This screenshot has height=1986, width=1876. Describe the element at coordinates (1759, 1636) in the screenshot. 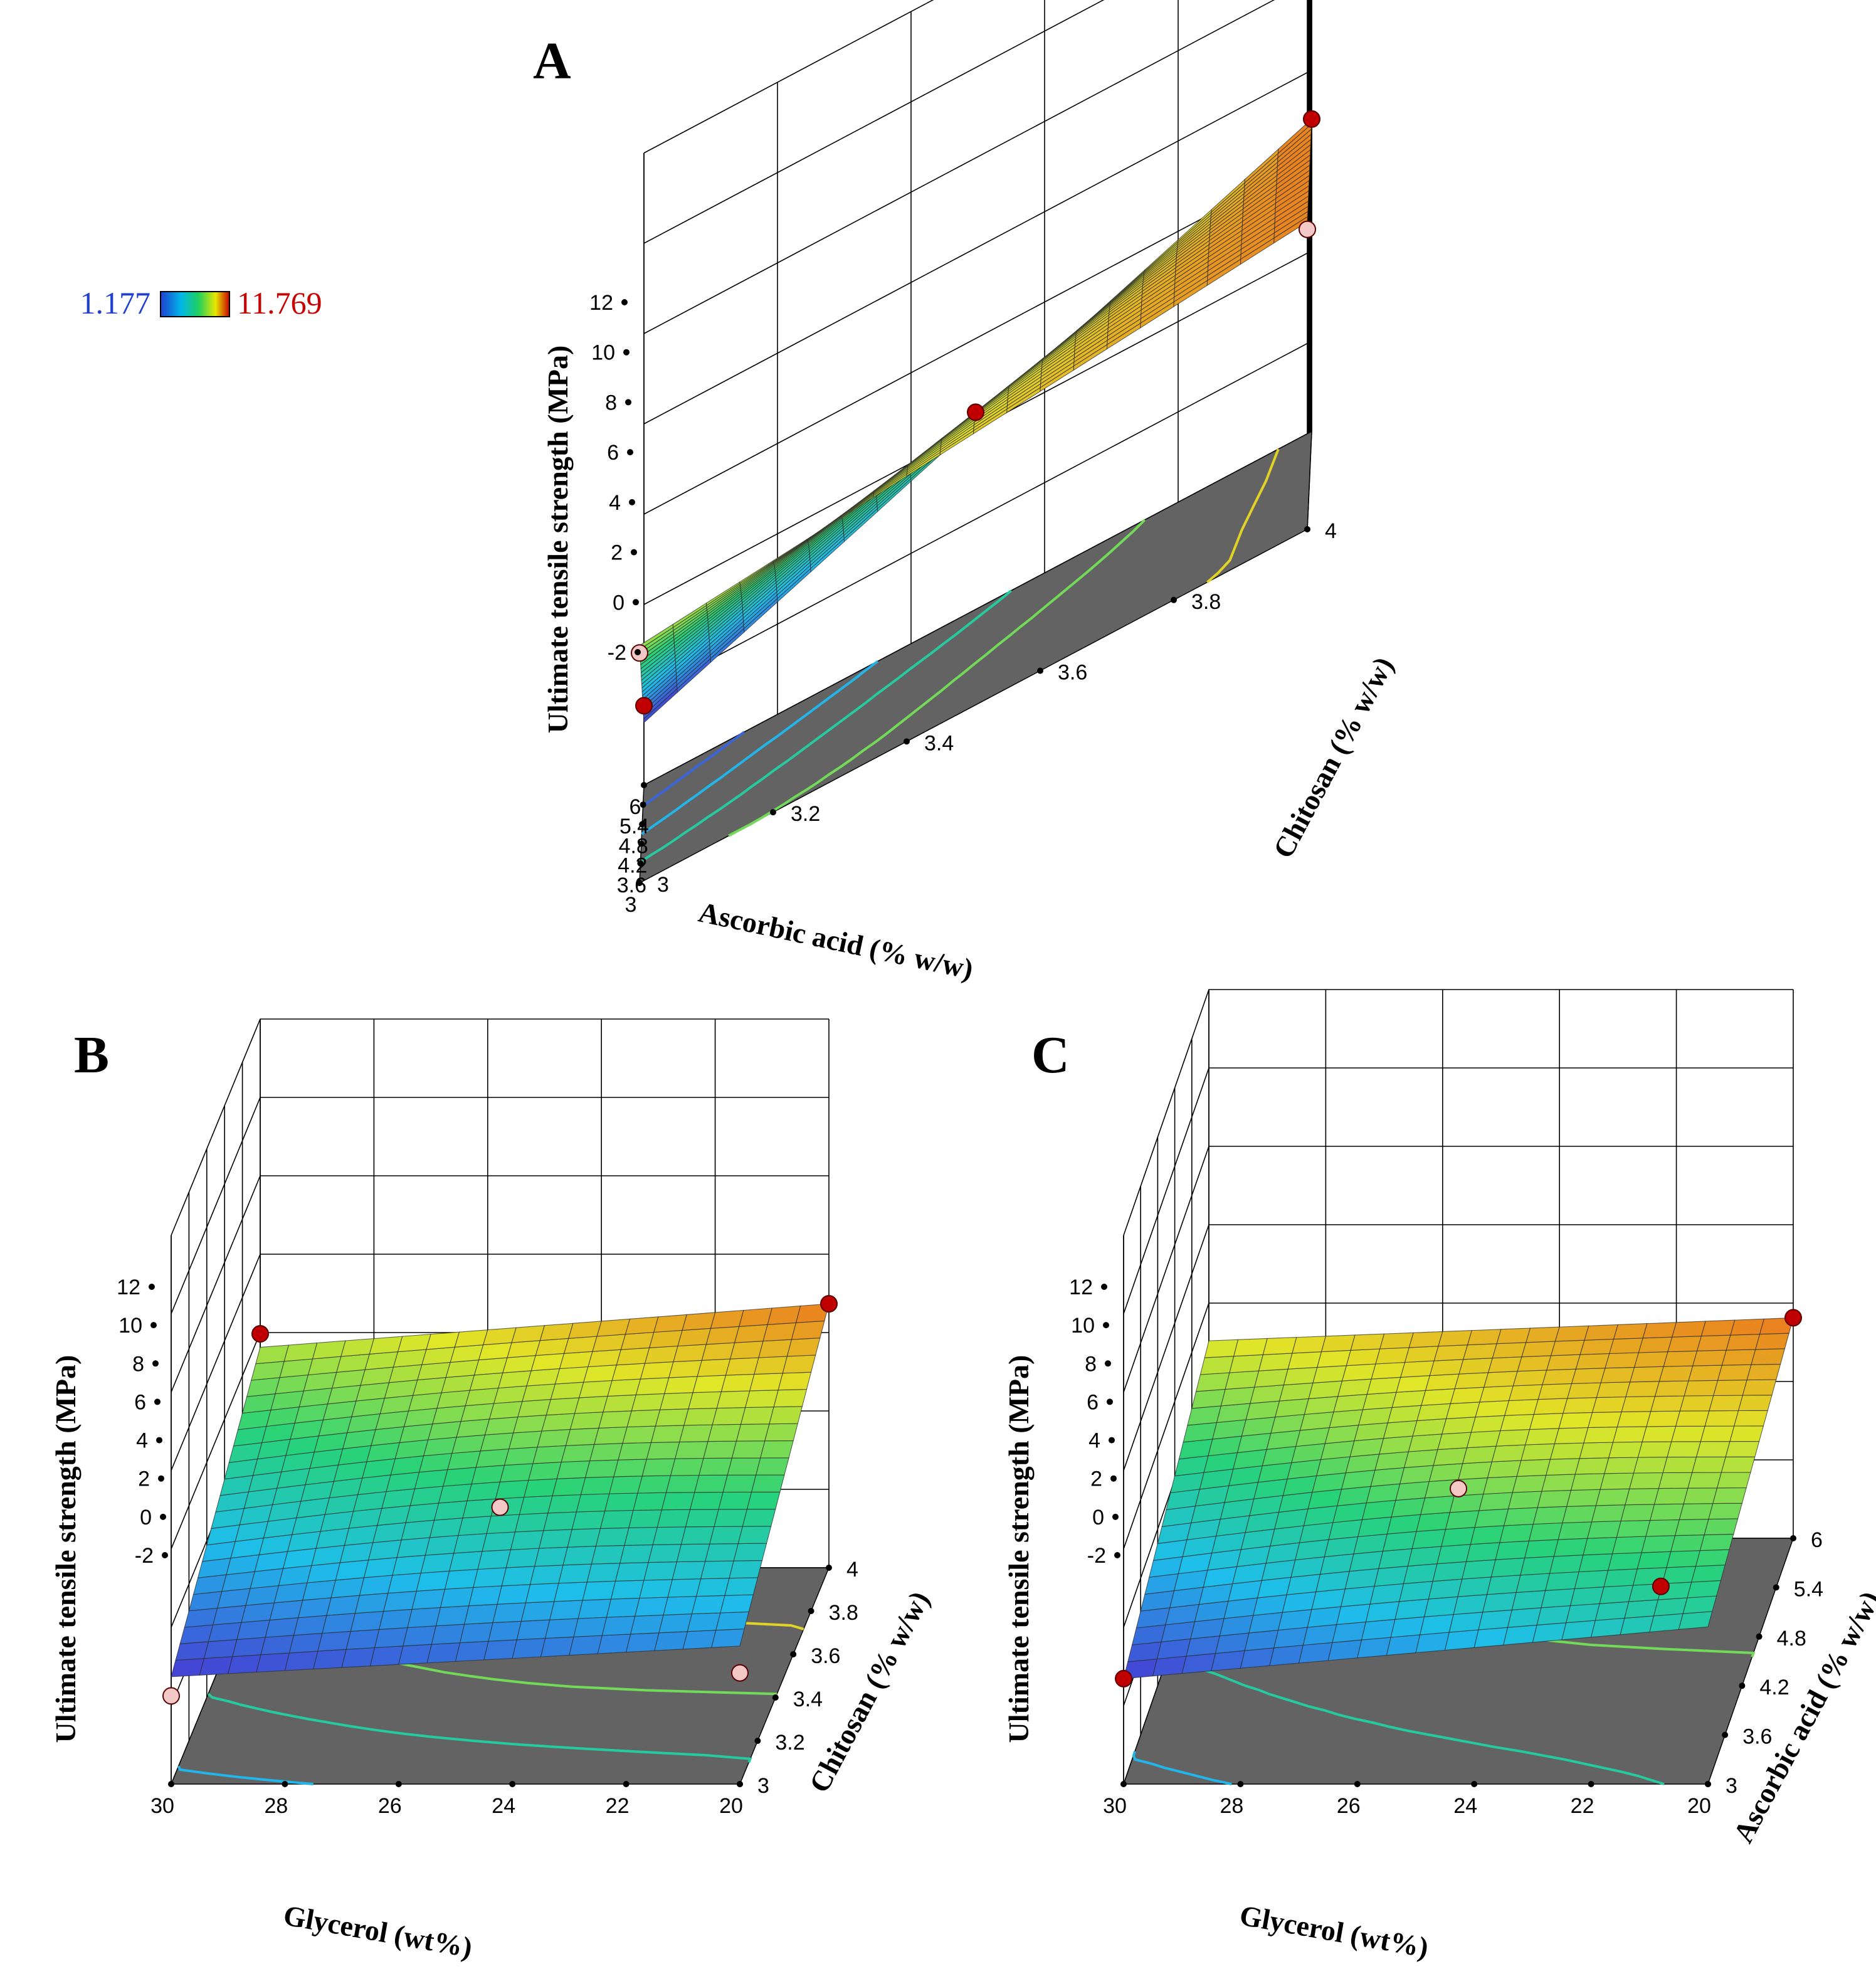

I see `y-tick-mark` at that location.